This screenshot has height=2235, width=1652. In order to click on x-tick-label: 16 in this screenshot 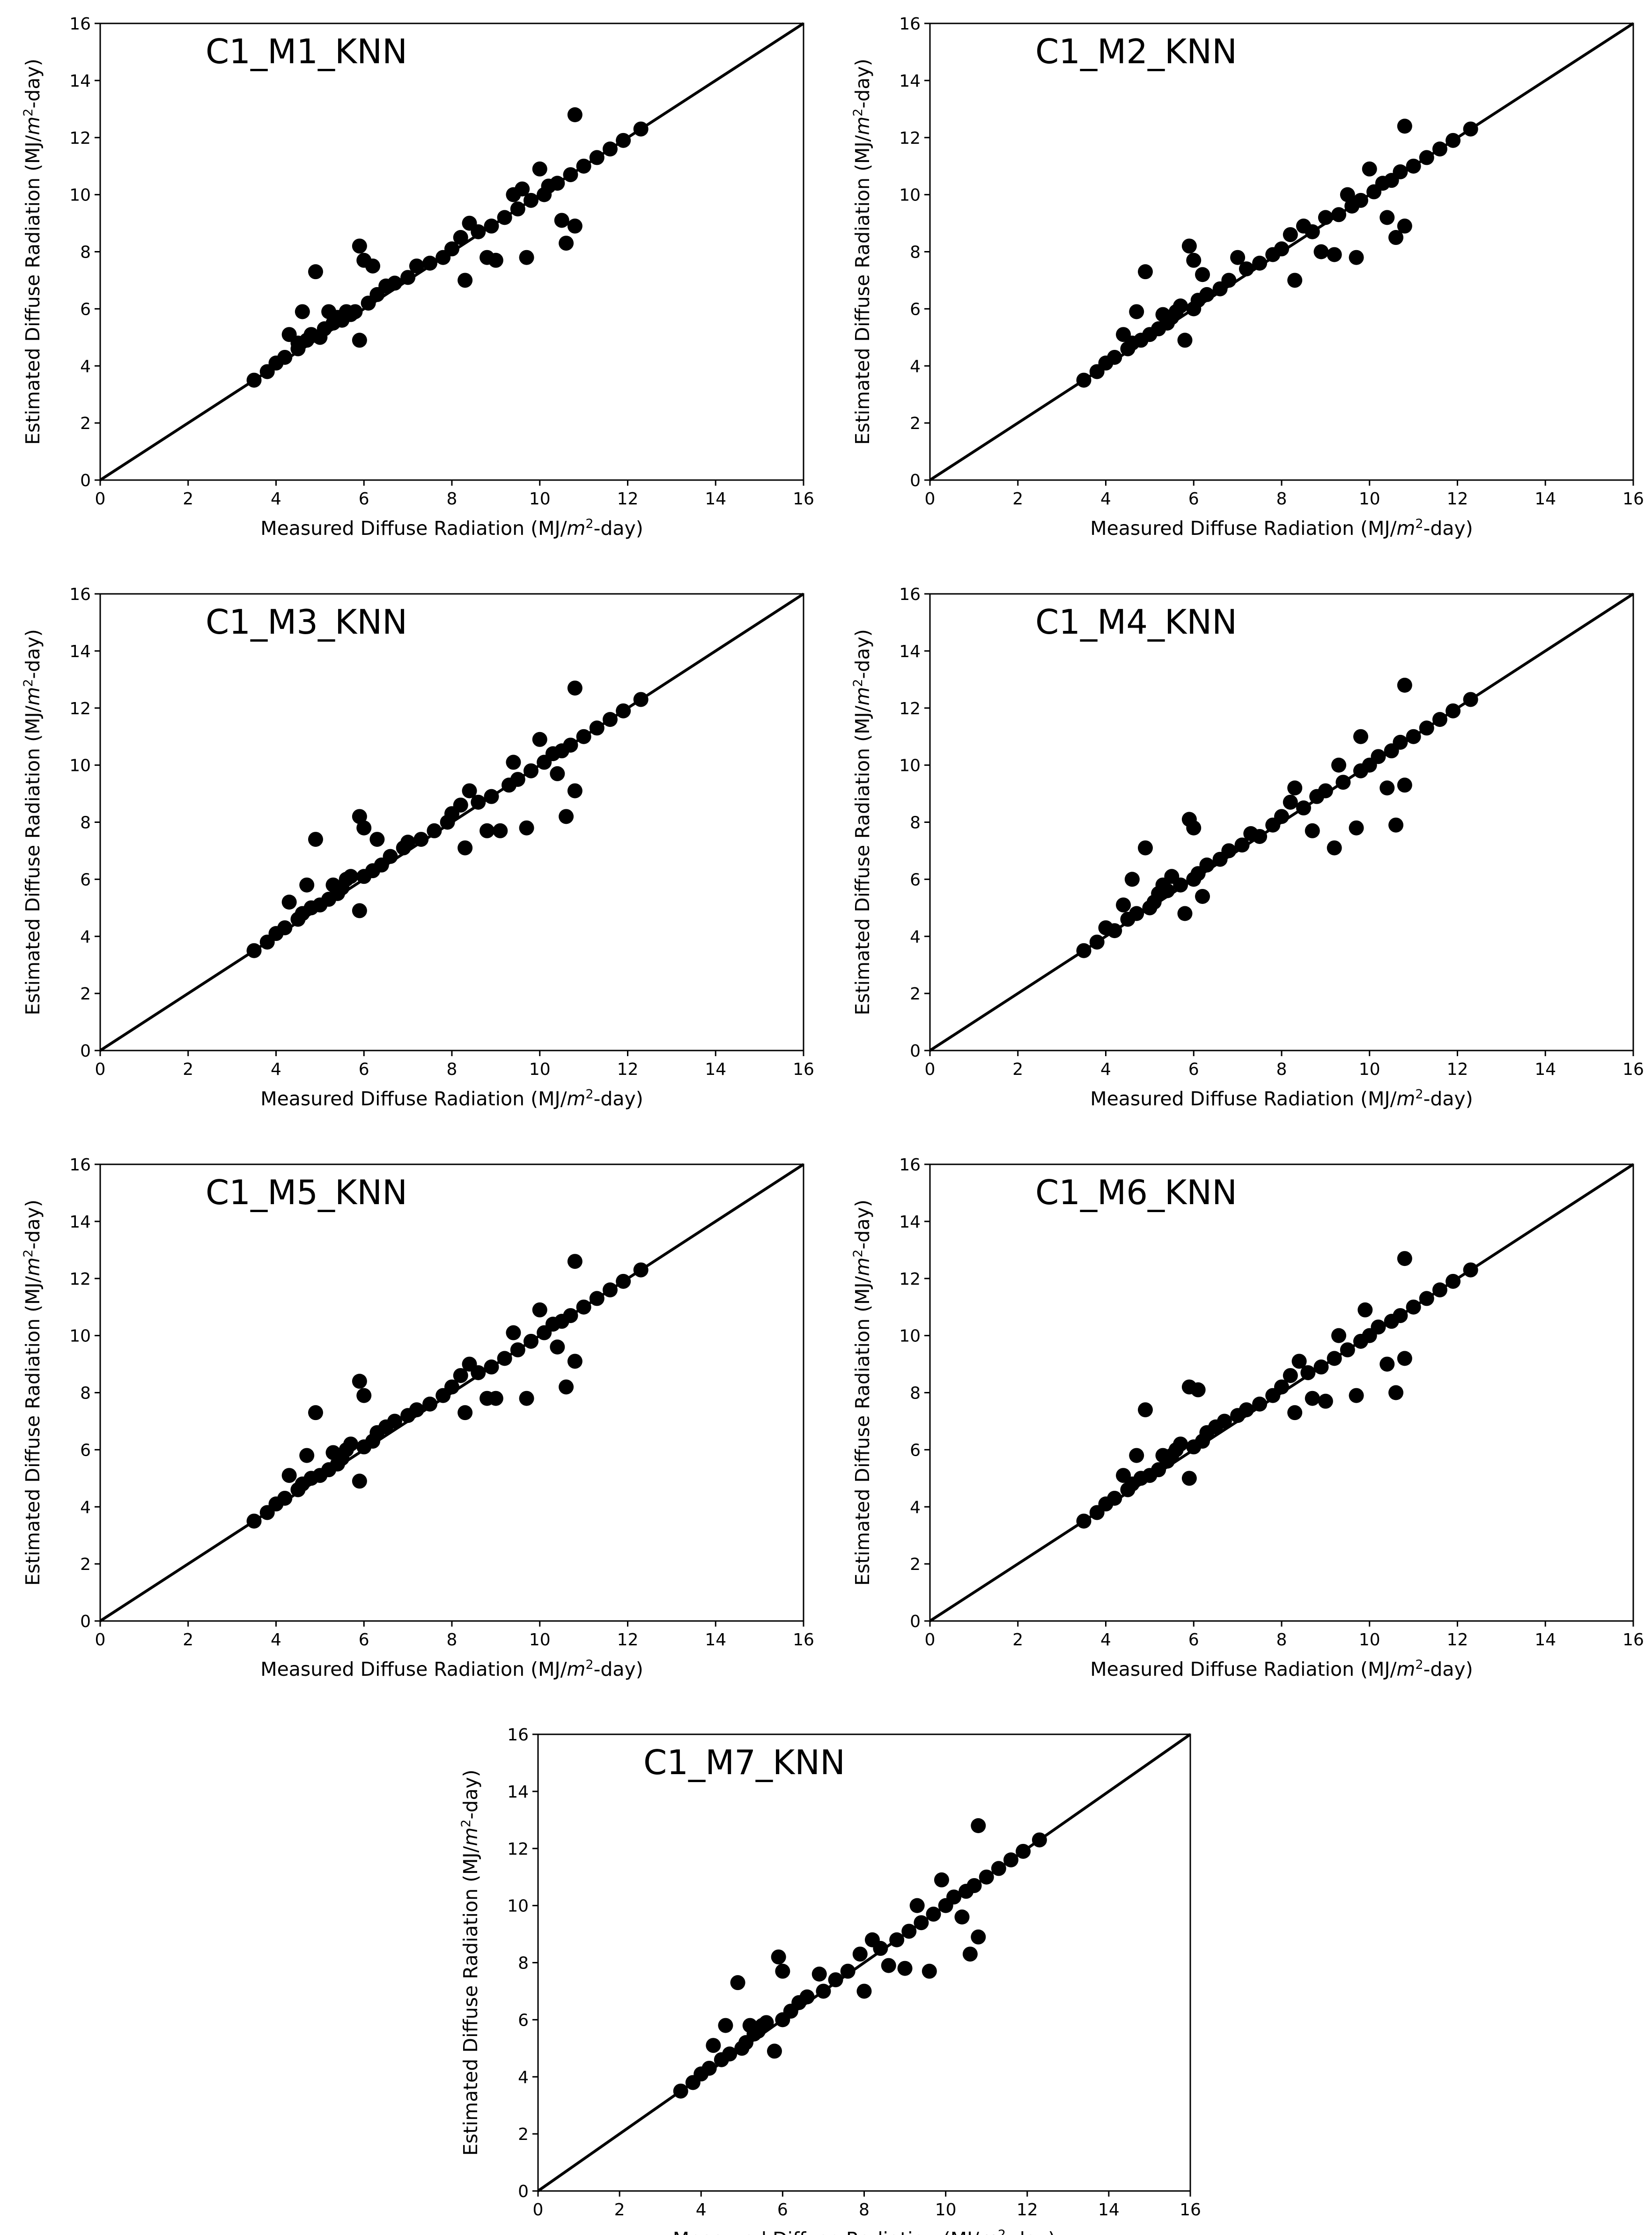, I will do `click(1633, 1069)`.